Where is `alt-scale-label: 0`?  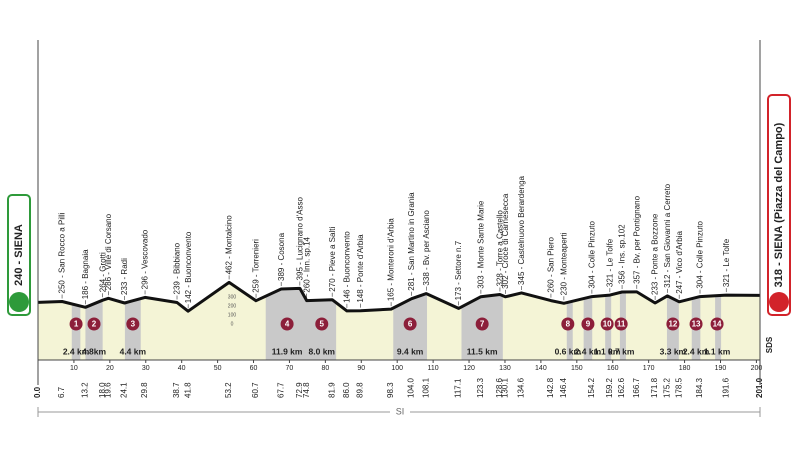 alt-scale-label: 0 is located at coordinates (232, 324).